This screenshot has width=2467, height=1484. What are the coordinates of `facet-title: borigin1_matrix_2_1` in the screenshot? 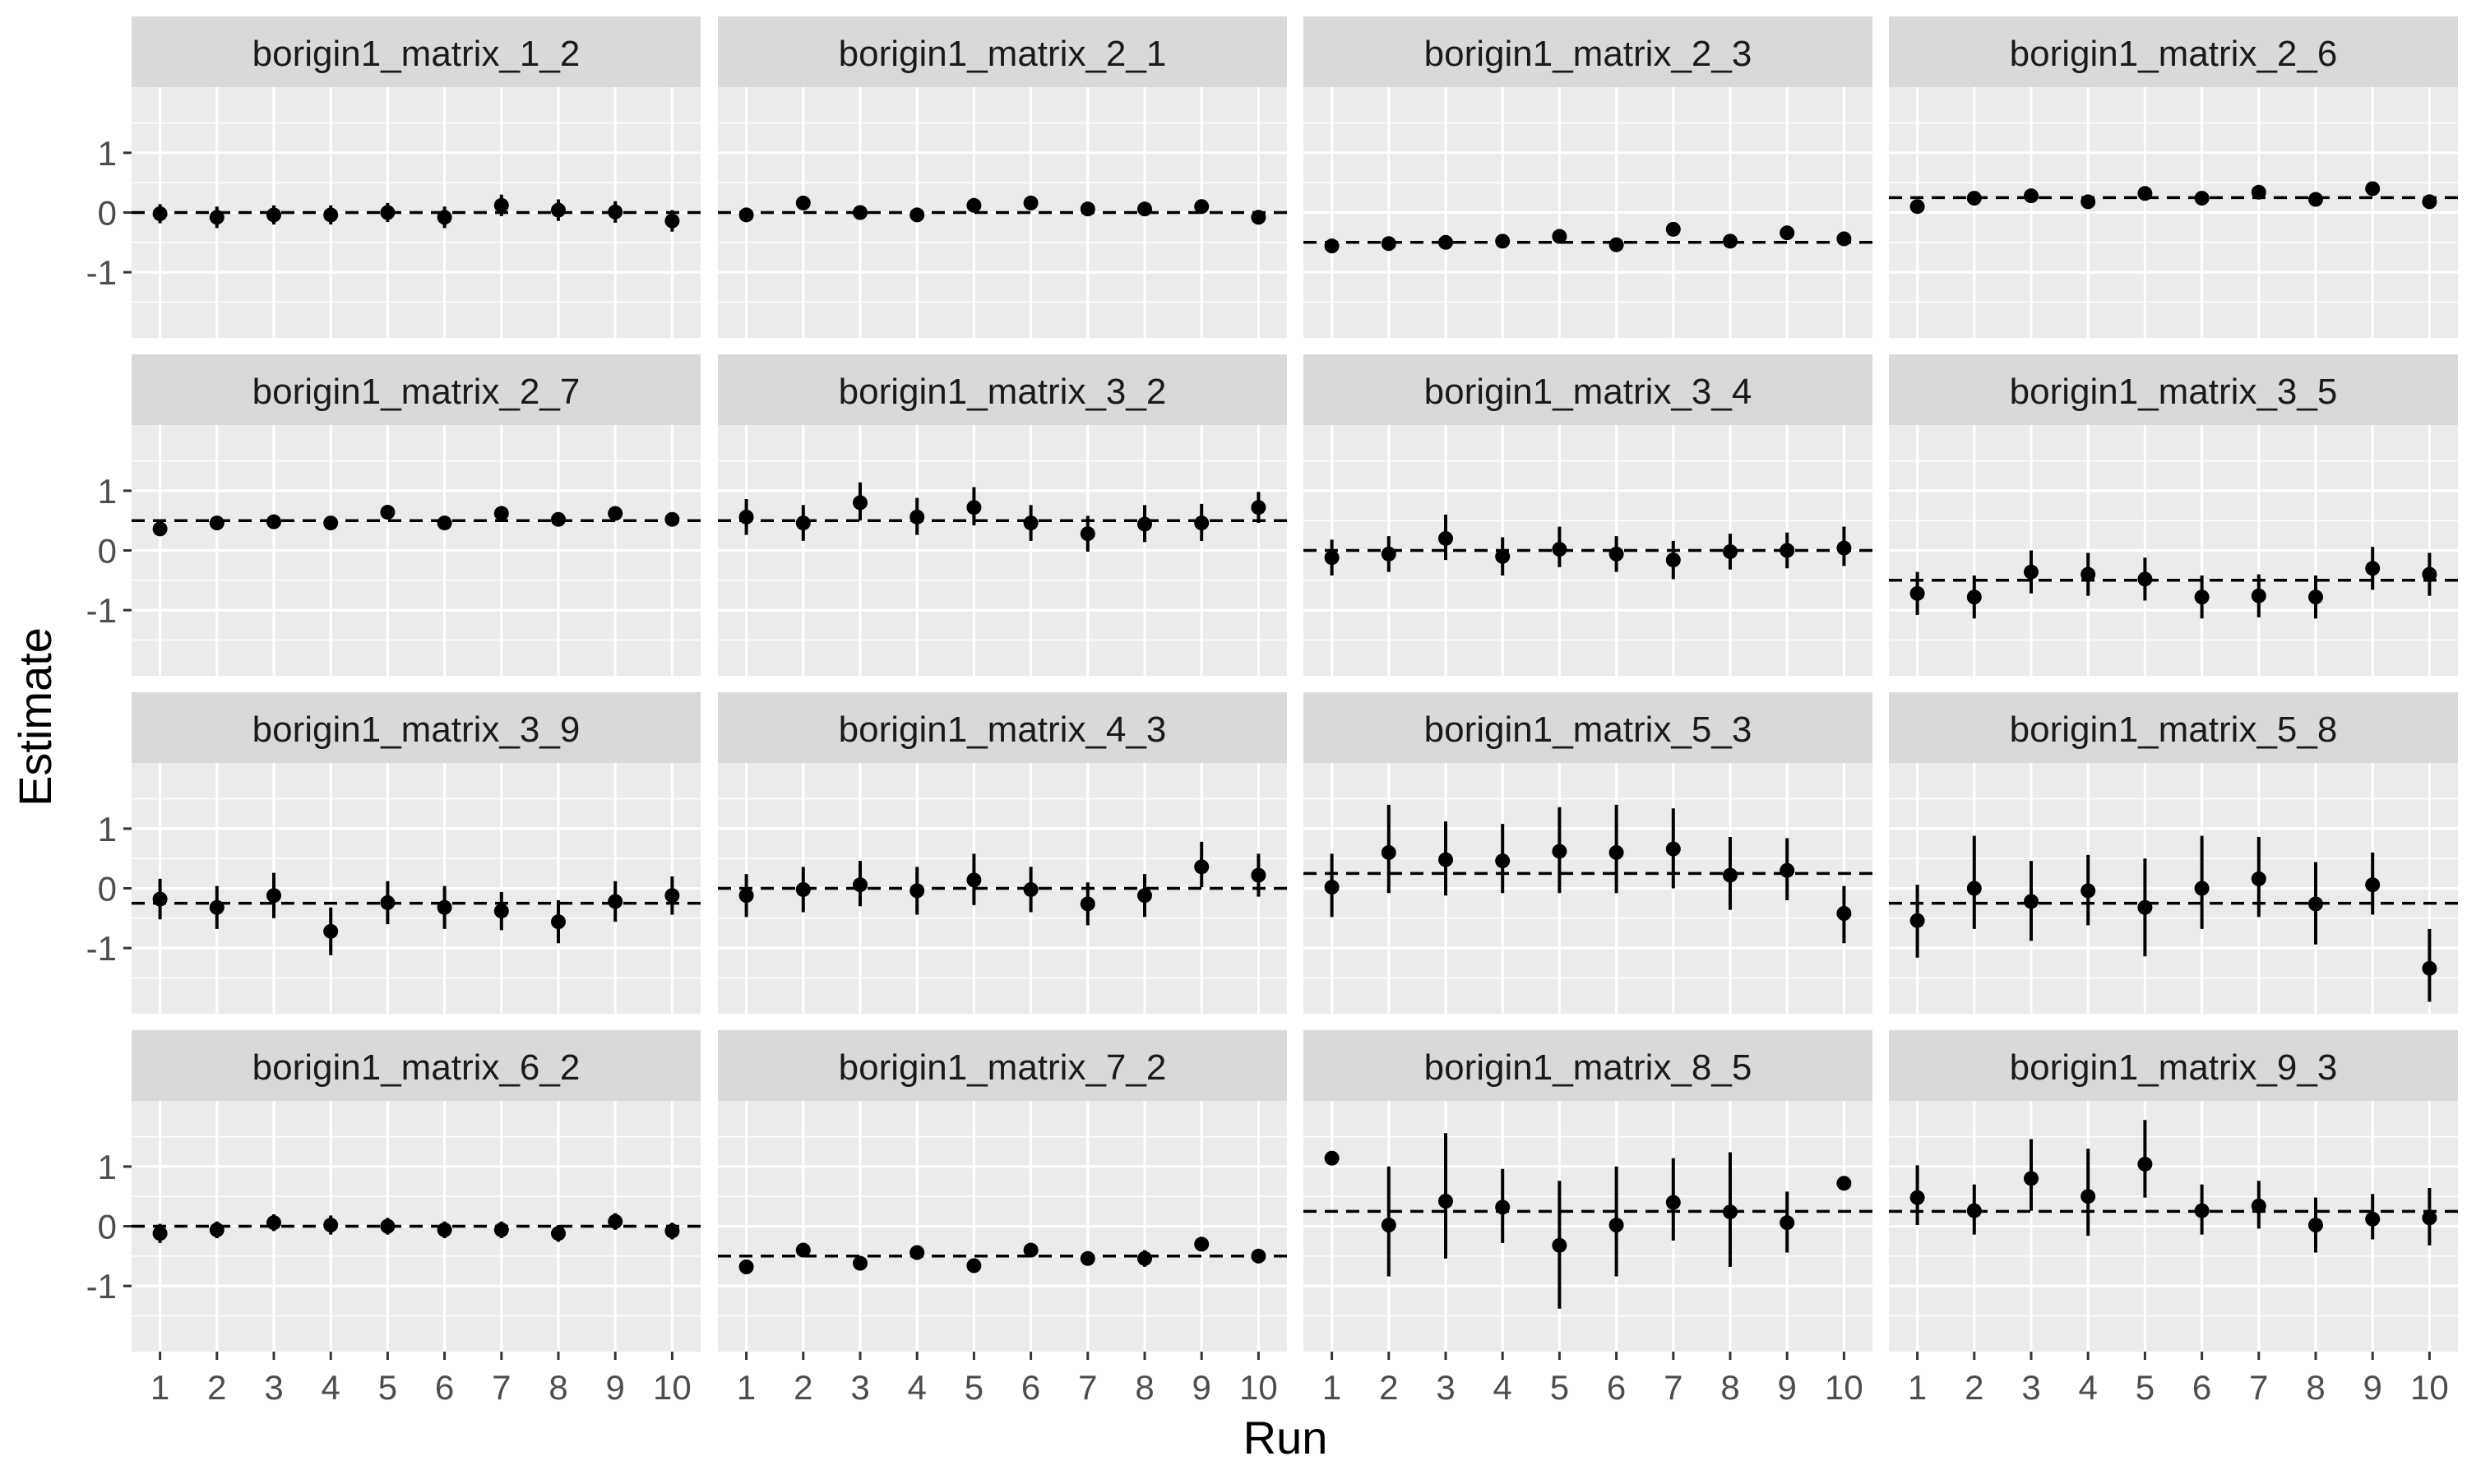 It's located at (1003, 54).